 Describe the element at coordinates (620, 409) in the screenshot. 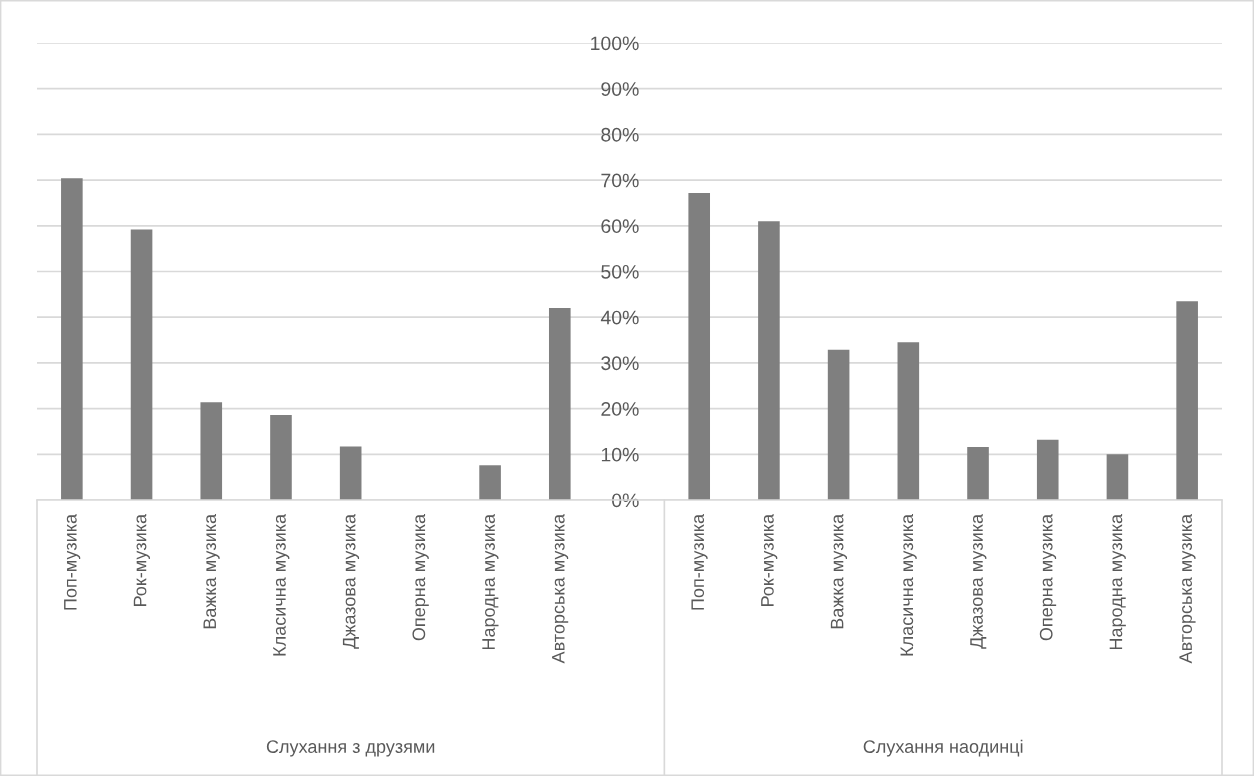

I see `y-tick-label: 20%` at that location.